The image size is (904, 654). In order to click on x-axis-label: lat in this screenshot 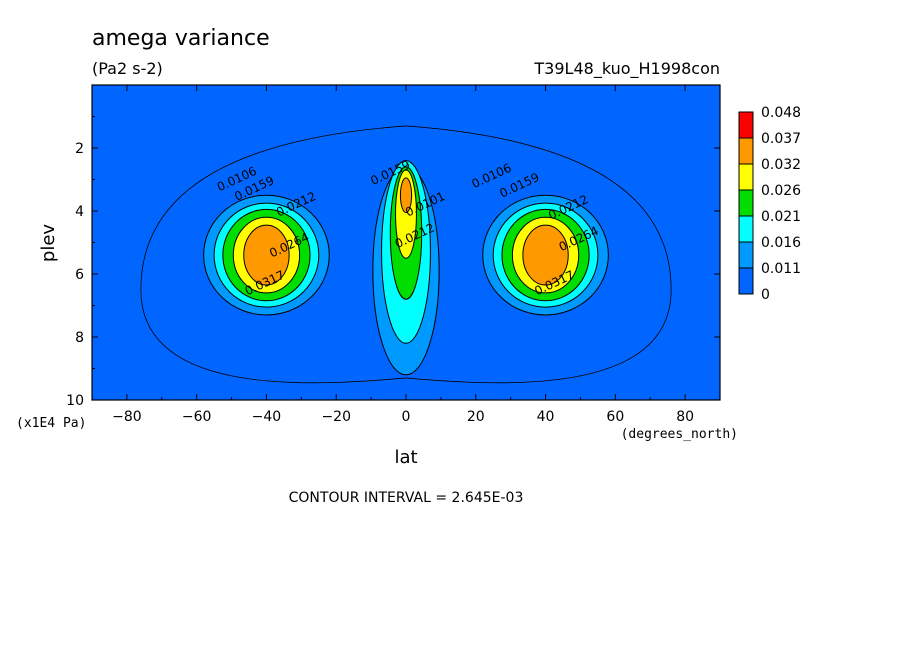, I will do `click(405, 457)`.